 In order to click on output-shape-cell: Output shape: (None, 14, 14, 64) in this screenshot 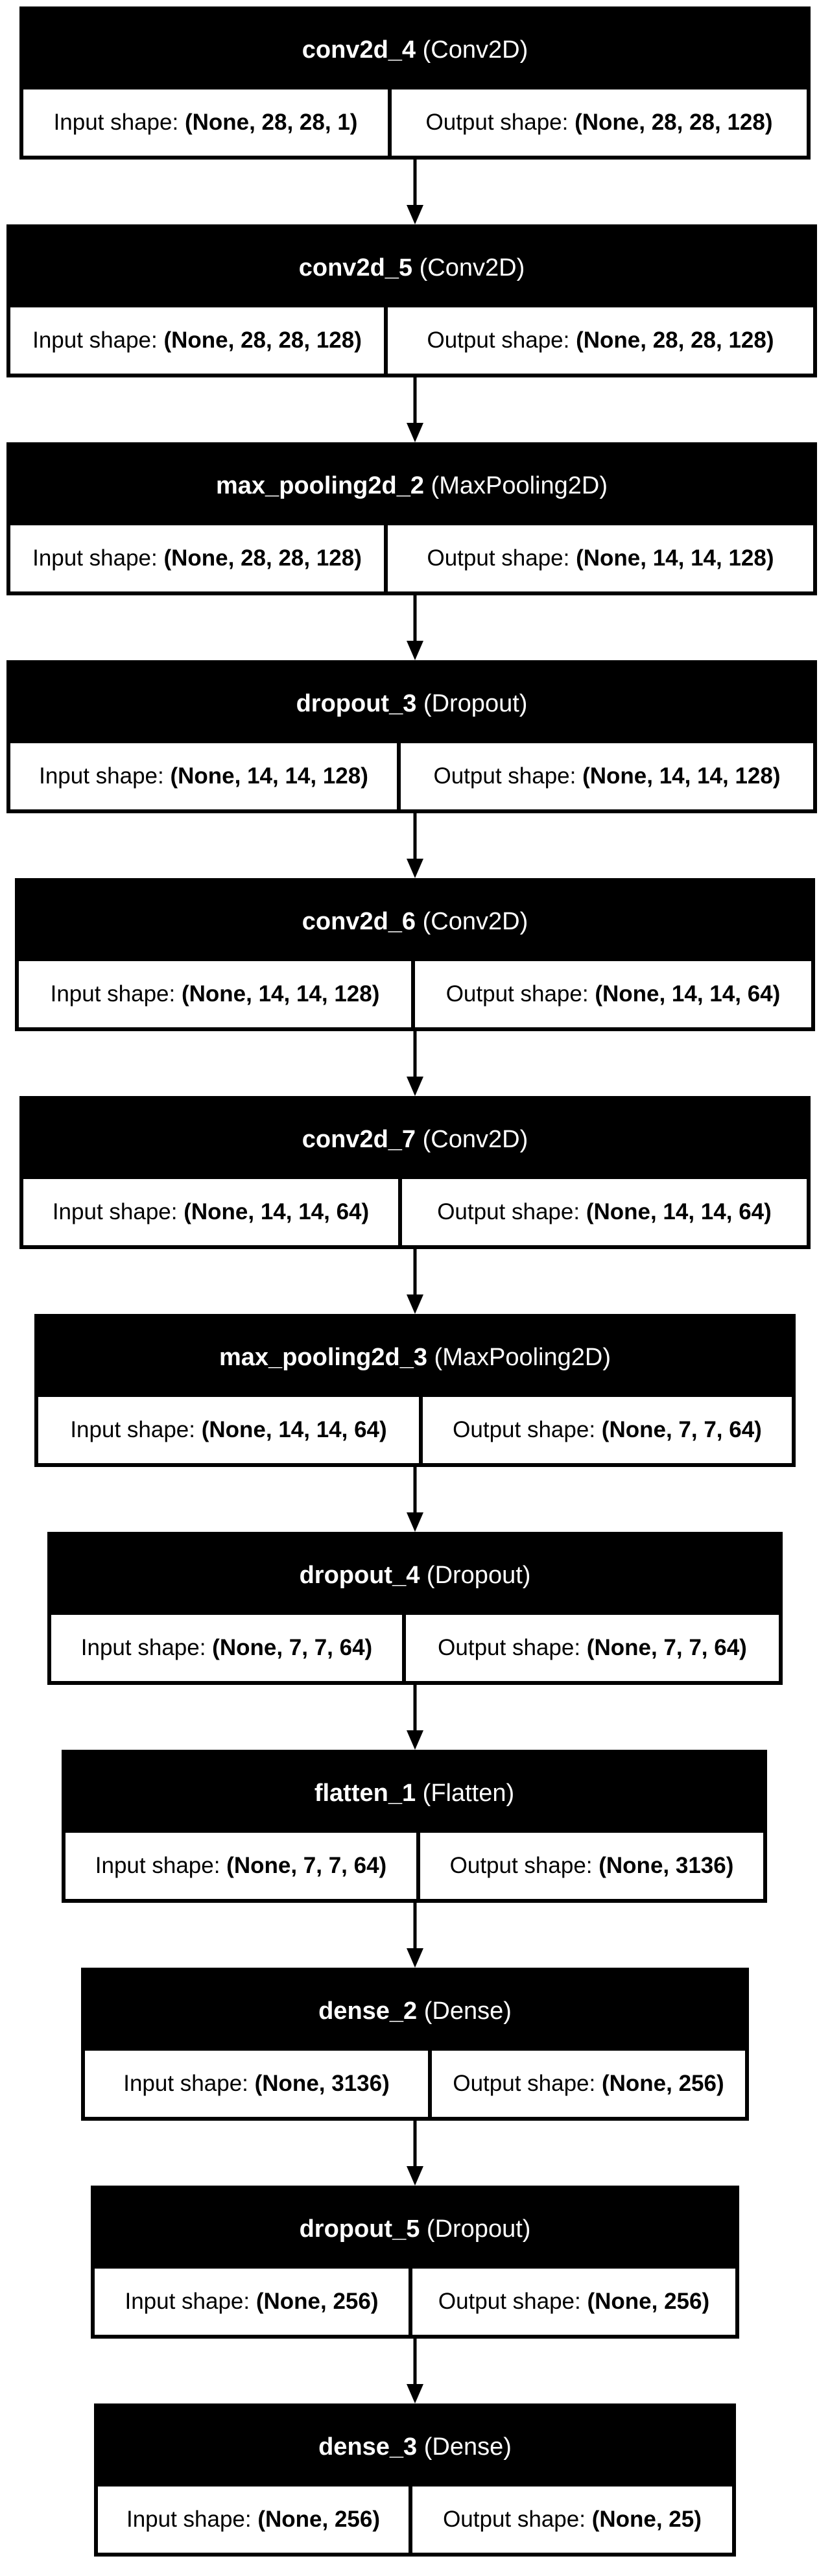, I will do `click(602, 1212)`.